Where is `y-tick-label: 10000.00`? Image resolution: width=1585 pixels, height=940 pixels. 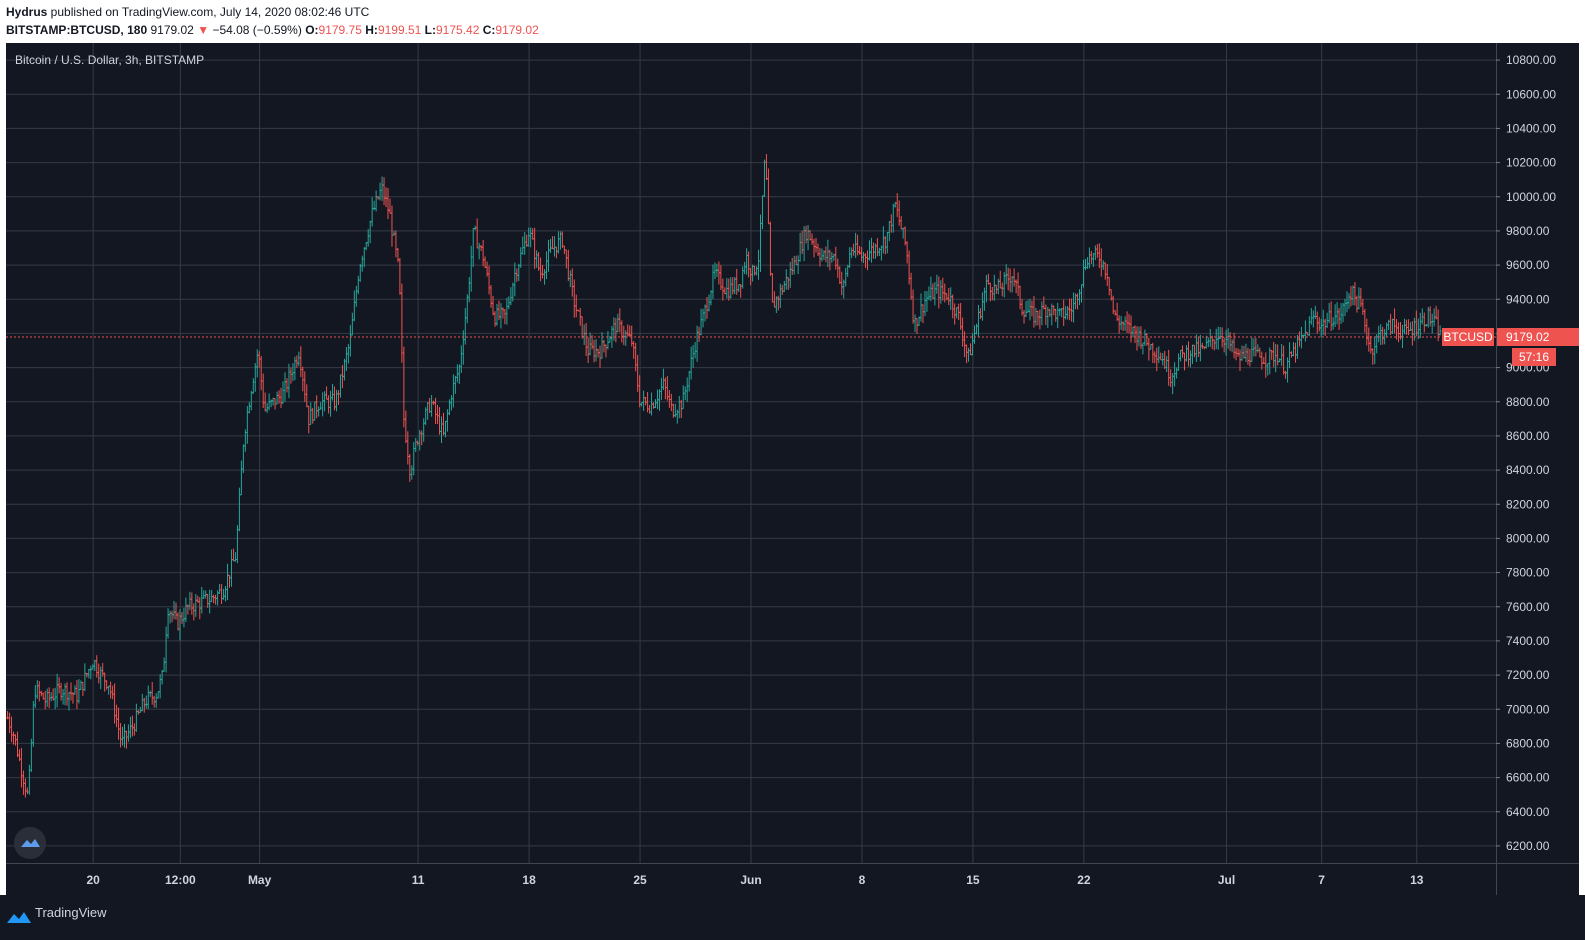
y-tick-label: 10000.00 is located at coordinates (1531, 197).